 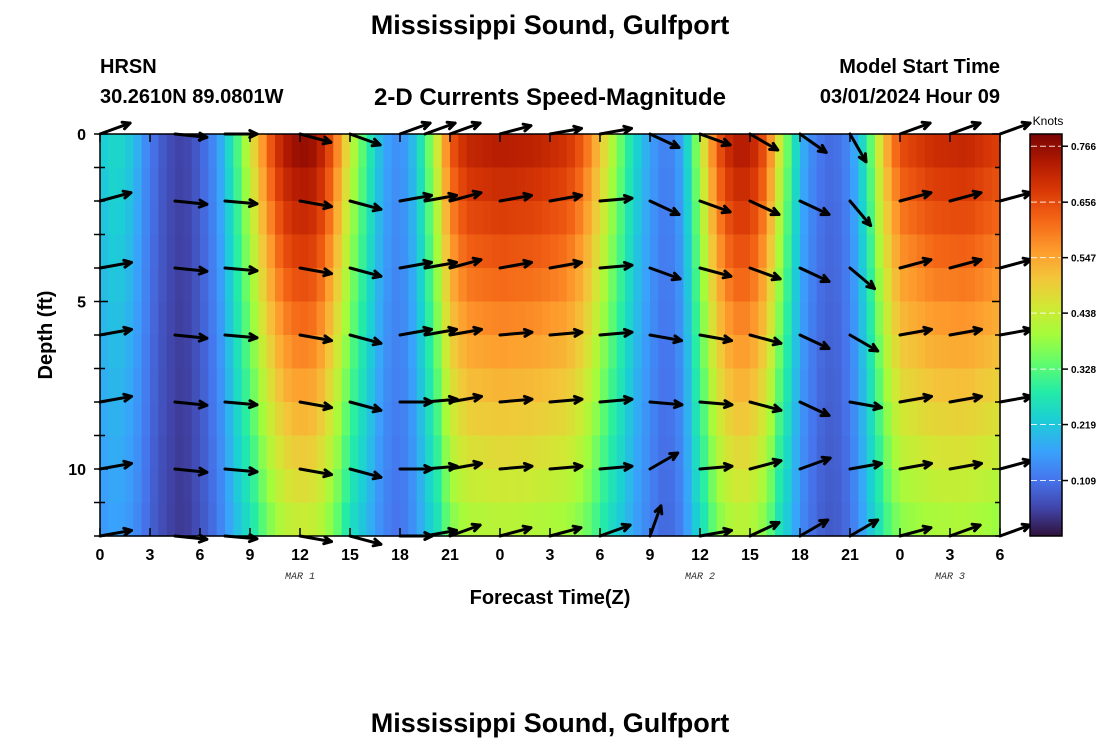 I want to click on x-tick-label: 6, so click(x=200, y=555).